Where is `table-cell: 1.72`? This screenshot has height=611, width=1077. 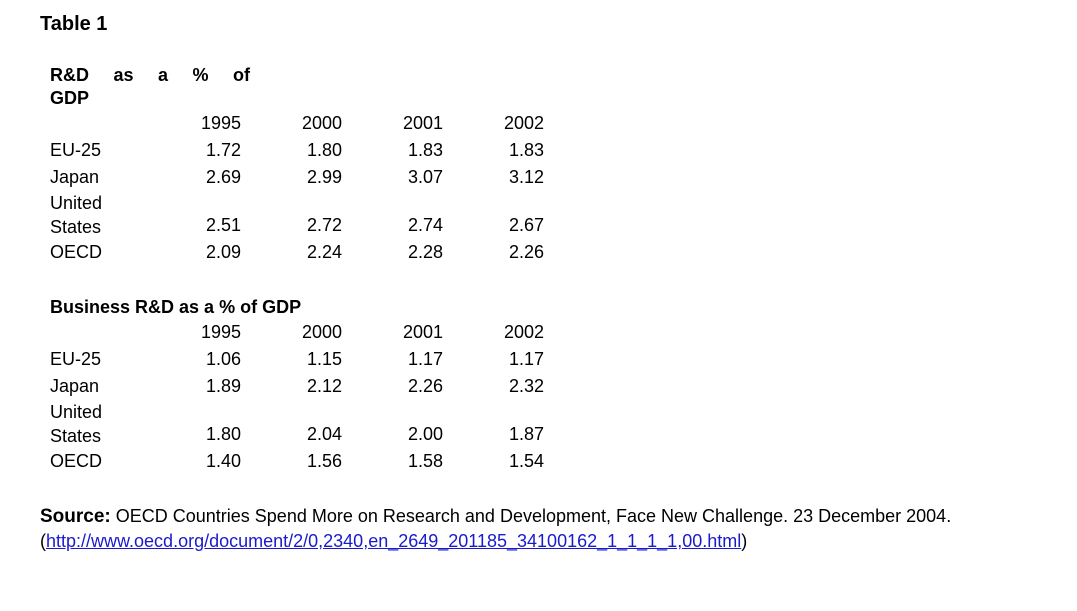
table-cell: 1.72 is located at coordinates (223, 150).